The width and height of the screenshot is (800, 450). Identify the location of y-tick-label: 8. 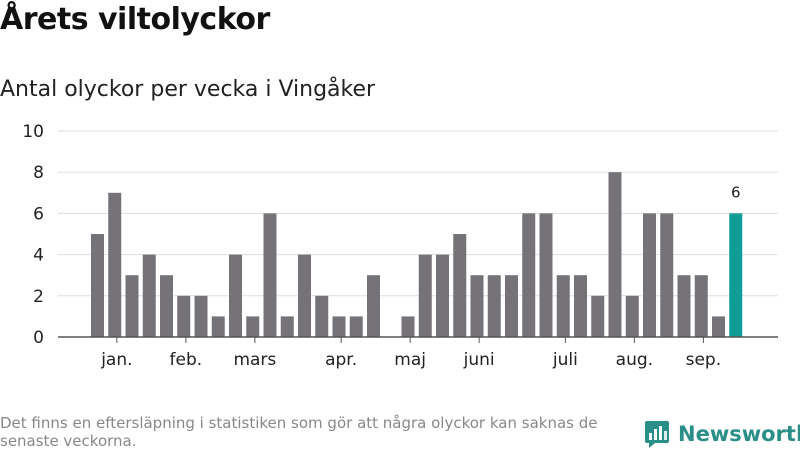
(38, 173).